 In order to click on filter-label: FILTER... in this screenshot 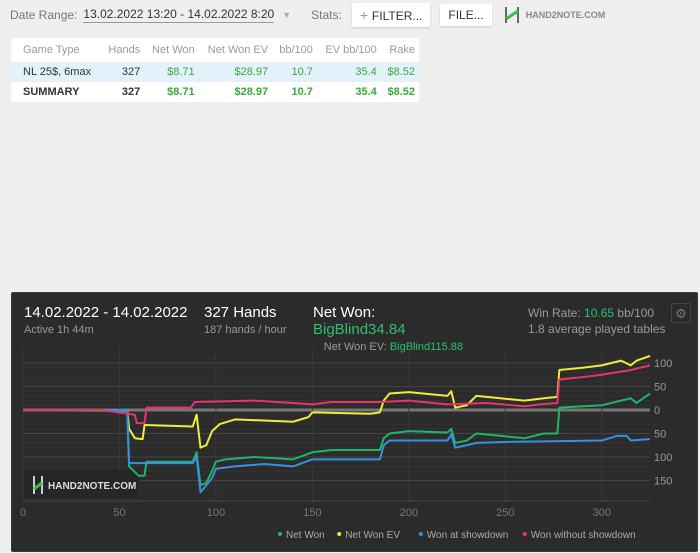, I will do `click(397, 16)`.